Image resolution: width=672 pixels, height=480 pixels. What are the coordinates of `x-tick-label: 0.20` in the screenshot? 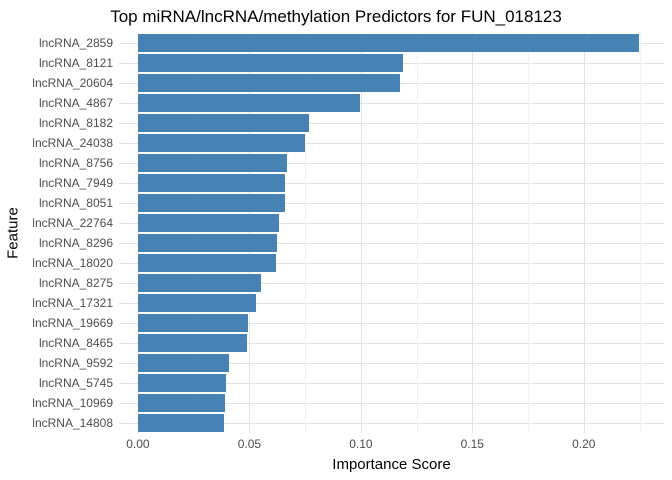 It's located at (584, 444).